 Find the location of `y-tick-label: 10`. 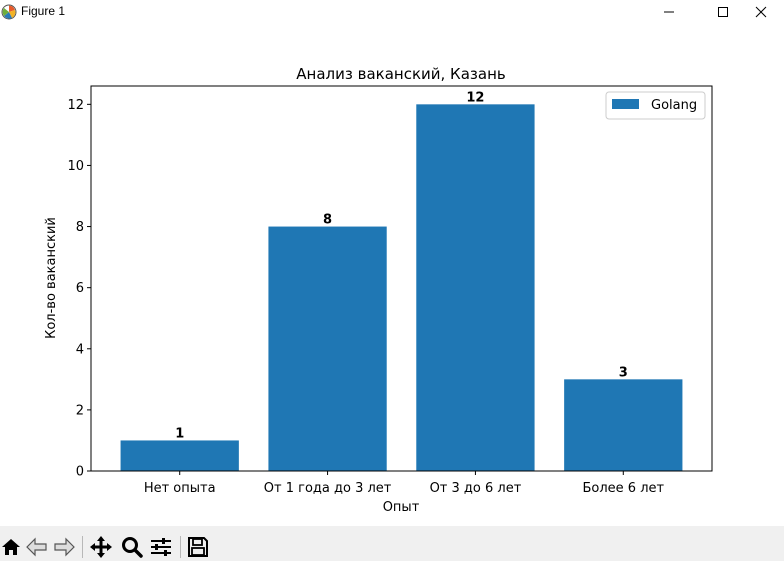

y-tick-label: 10 is located at coordinates (75, 166).